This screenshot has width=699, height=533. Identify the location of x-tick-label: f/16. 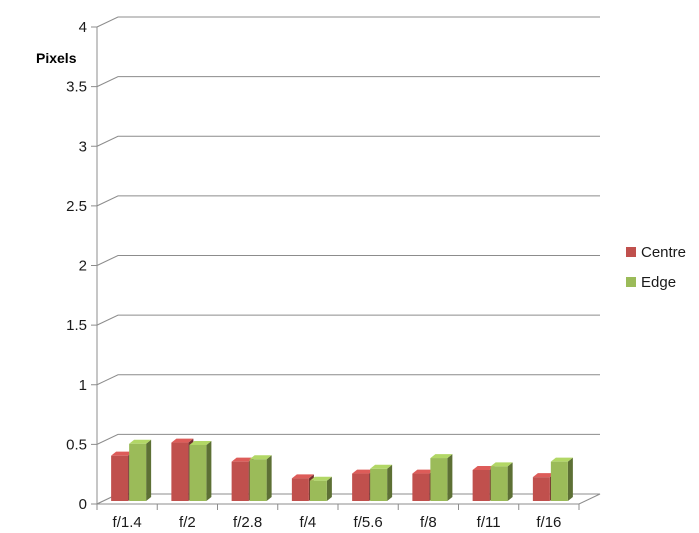
(548, 522).